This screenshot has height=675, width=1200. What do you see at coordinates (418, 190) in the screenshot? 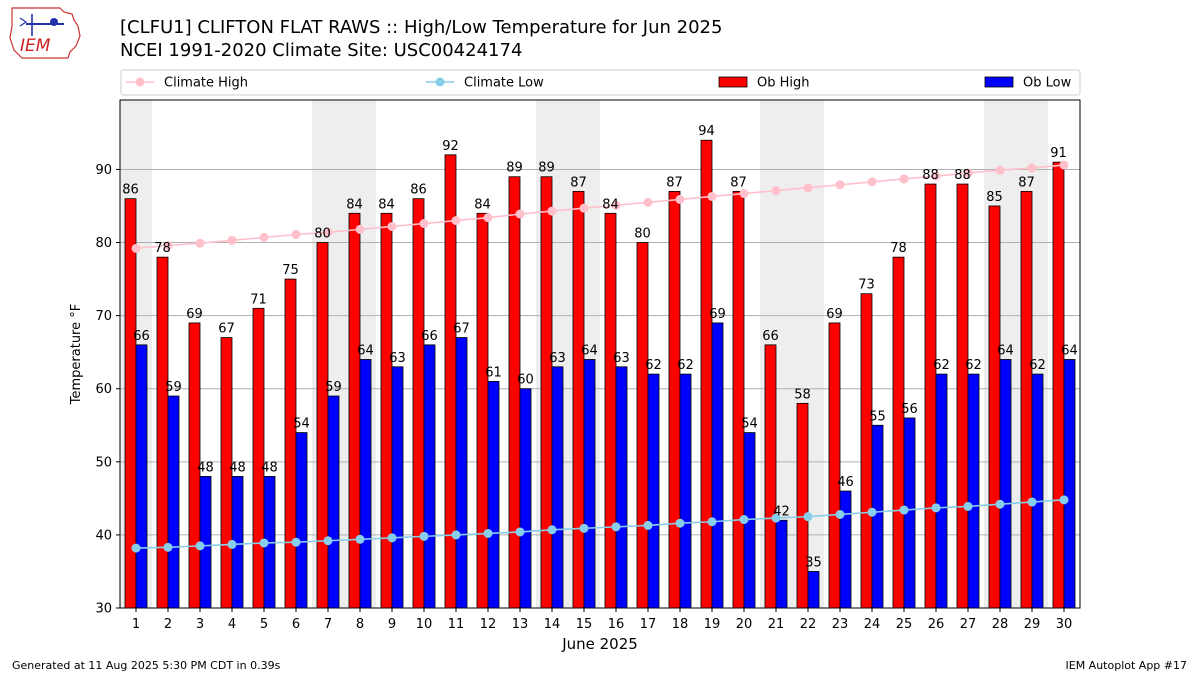
I see `ob-high-label: 86` at bounding box center [418, 190].